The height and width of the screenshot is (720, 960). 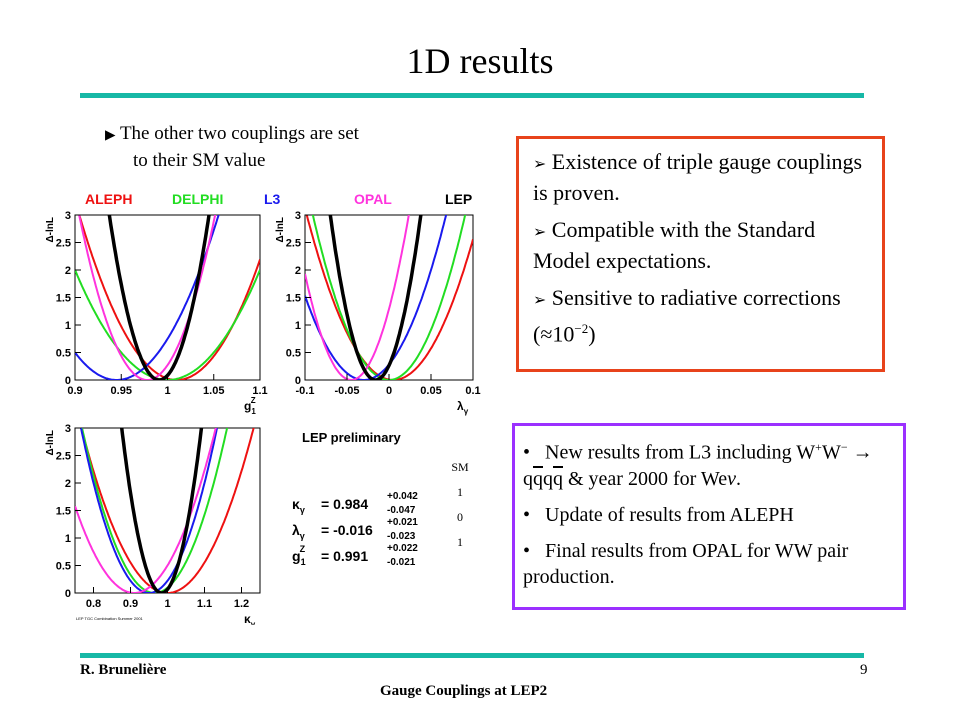 I want to click on sm-header: SM, so click(x=460, y=467).